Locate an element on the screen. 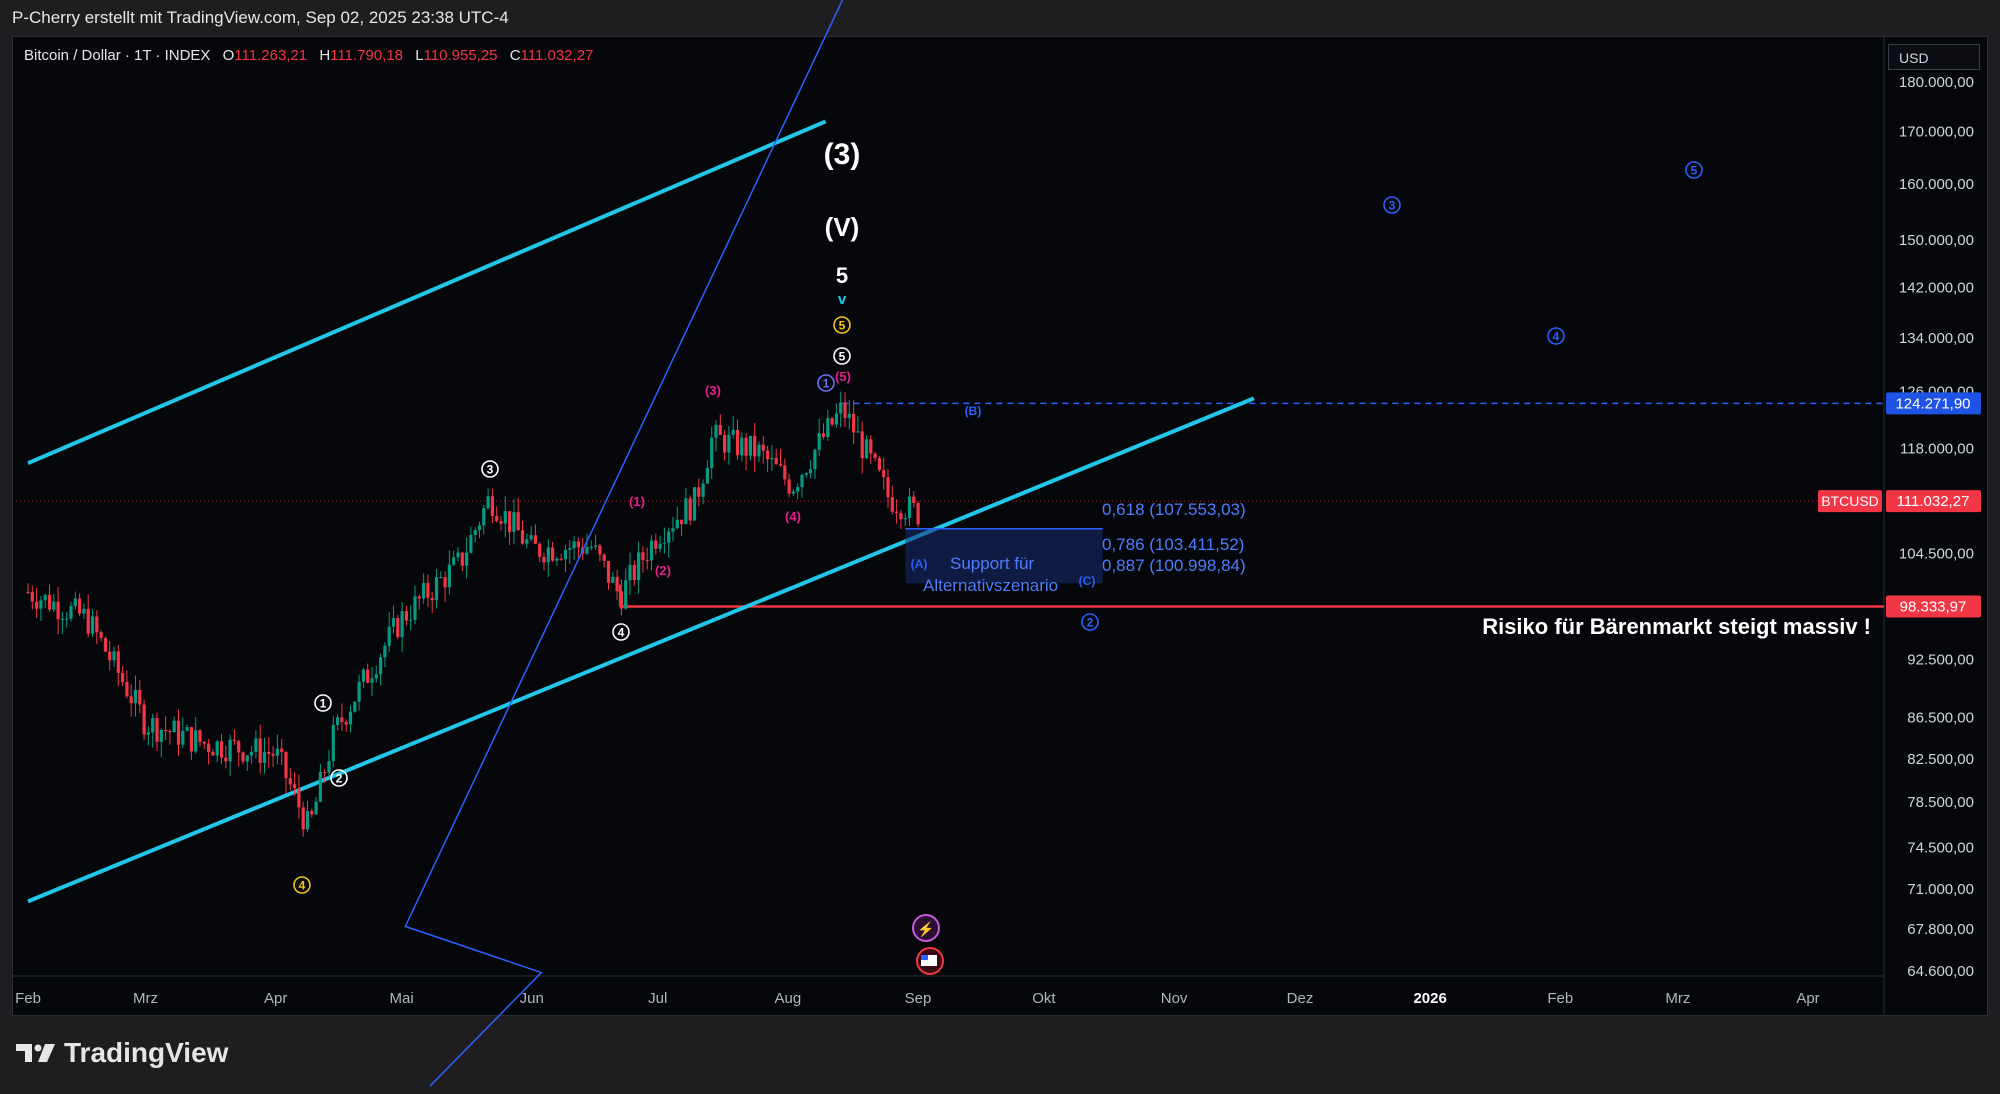  wave-paren-2: (2) is located at coordinates (663, 570).